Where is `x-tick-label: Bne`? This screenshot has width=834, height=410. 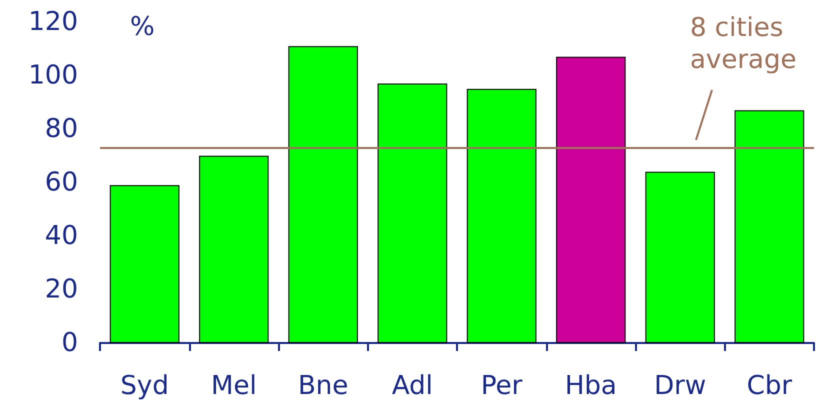 x-tick-label: Bne is located at coordinates (323, 386).